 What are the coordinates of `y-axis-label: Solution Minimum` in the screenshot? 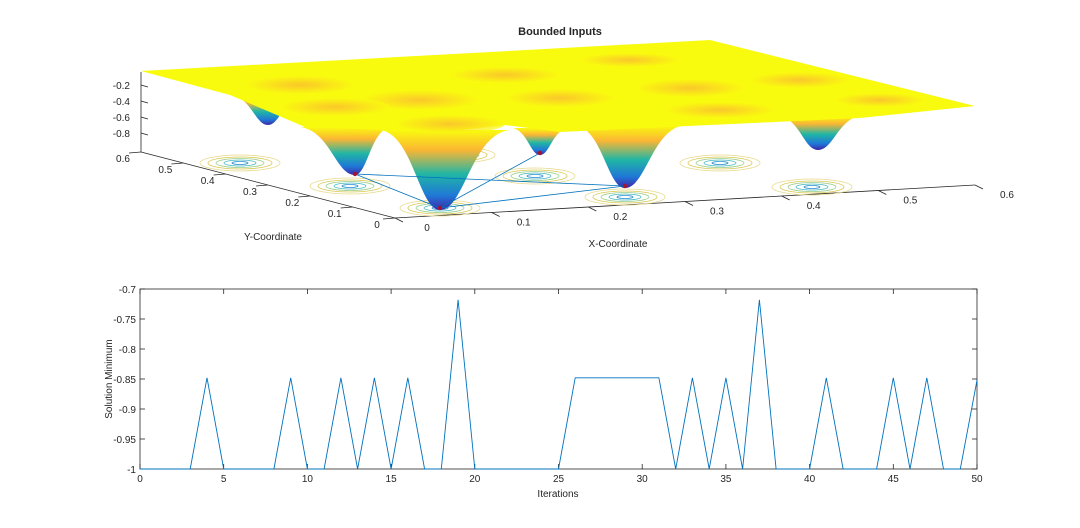 It's located at (109, 378).